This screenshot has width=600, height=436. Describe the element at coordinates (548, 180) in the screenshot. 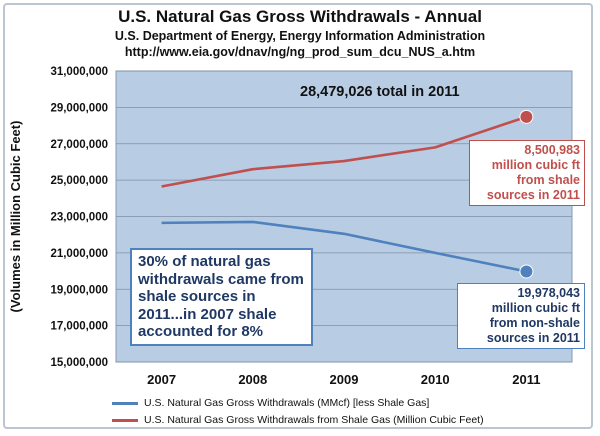

I see `shale-callout-line: from shale` at that location.